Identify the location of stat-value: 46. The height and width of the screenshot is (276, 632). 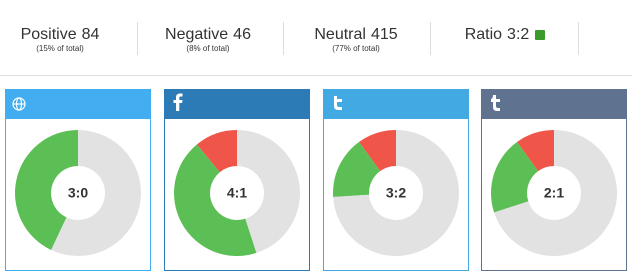
(242, 34).